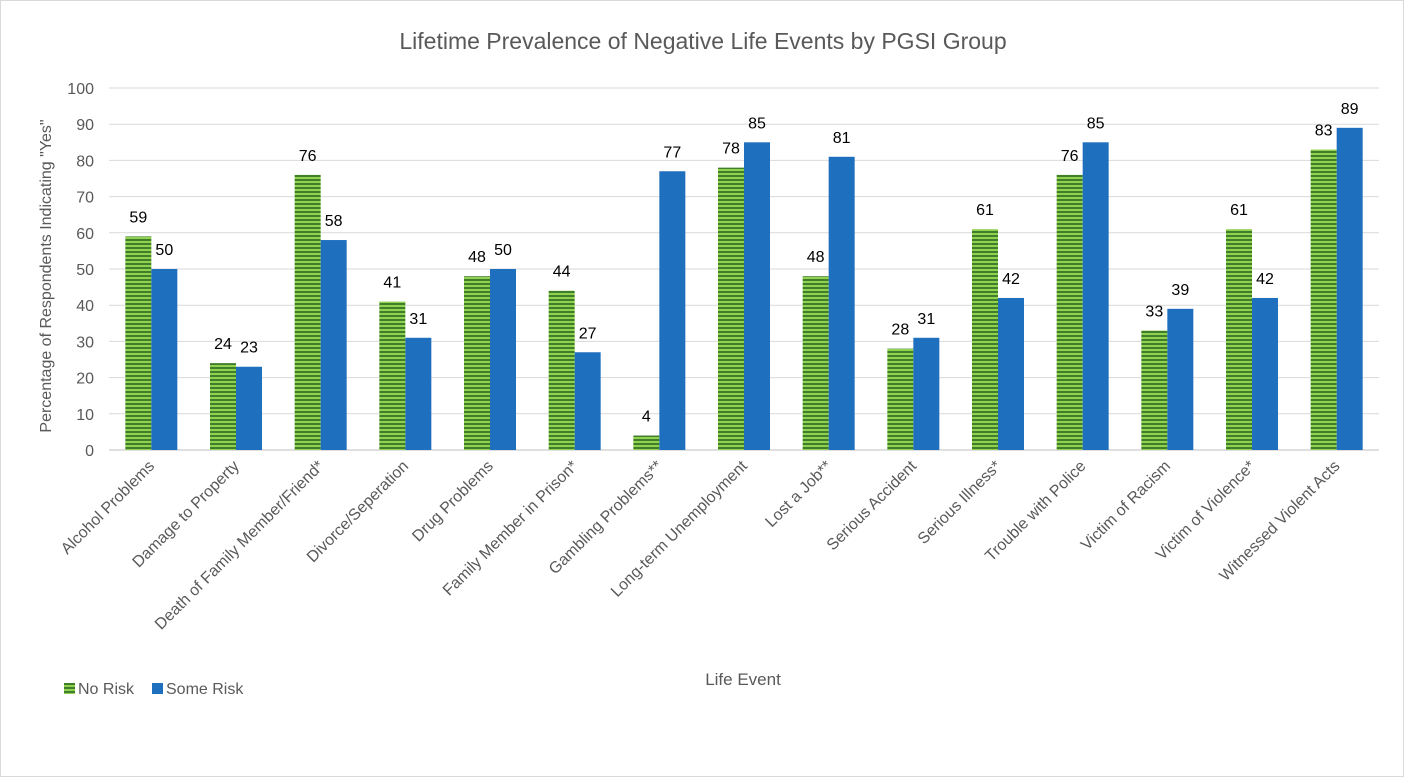 This screenshot has height=778, width=1404. I want to click on data-label: 27, so click(588, 333).